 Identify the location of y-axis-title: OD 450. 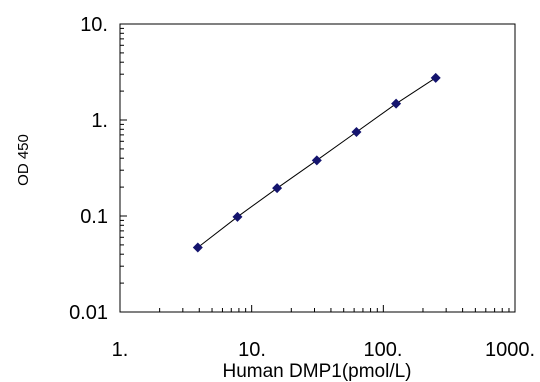
(23, 160).